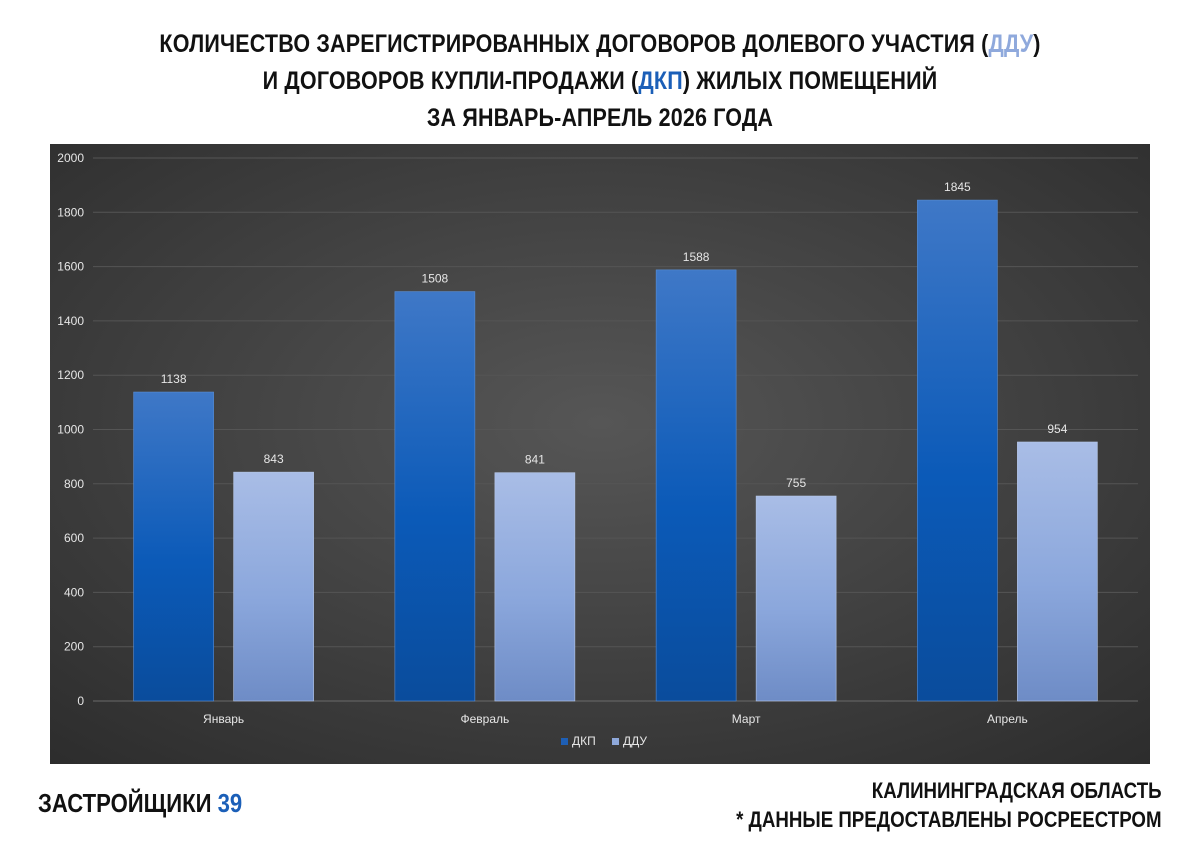 The width and height of the screenshot is (1200, 848). Describe the element at coordinates (1057, 429) in the screenshot. I see `data-label: 954` at that location.